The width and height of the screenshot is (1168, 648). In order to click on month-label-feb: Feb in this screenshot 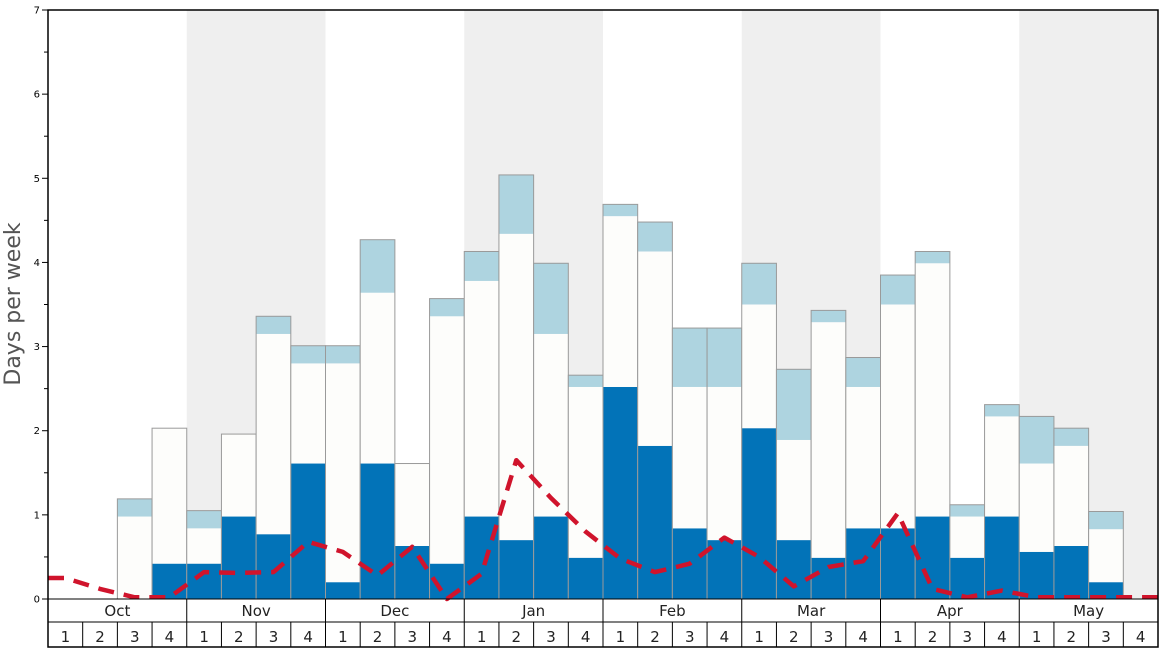, I will do `click(672, 611)`.